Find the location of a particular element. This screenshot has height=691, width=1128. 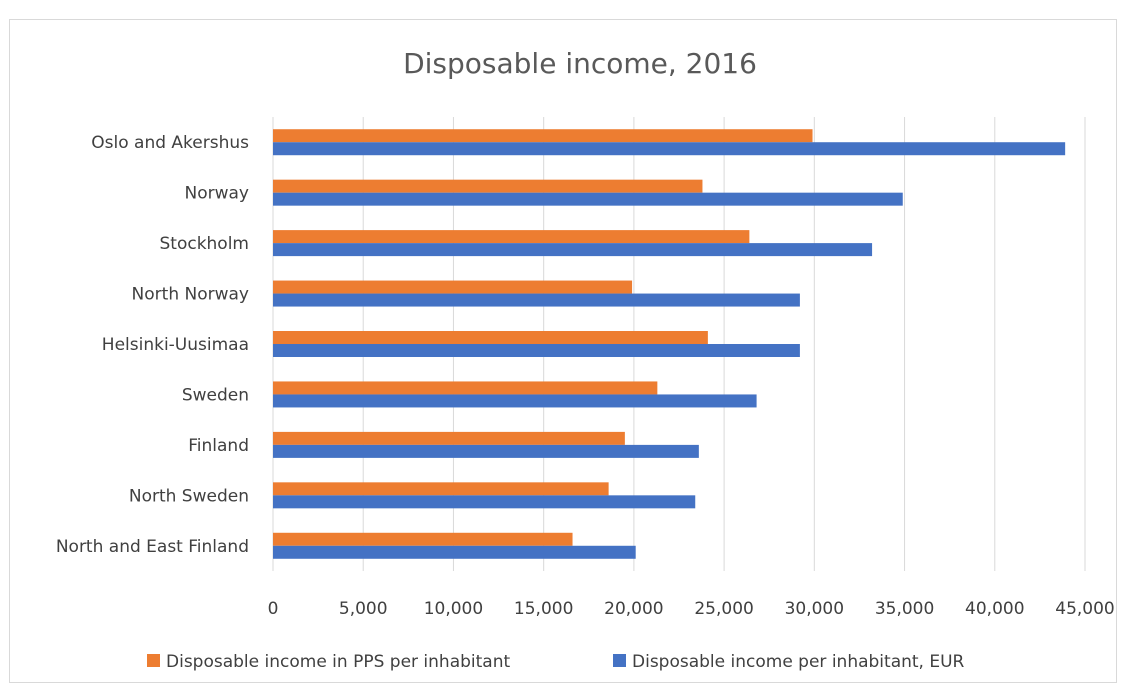

category-label: Stockholm is located at coordinates (204, 244).